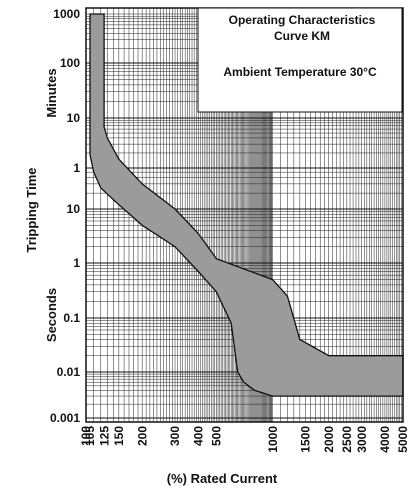 This screenshot has height=490, width=417. Describe the element at coordinates (403, 439) in the screenshot. I see `x-tick-label: 5000` at that location.